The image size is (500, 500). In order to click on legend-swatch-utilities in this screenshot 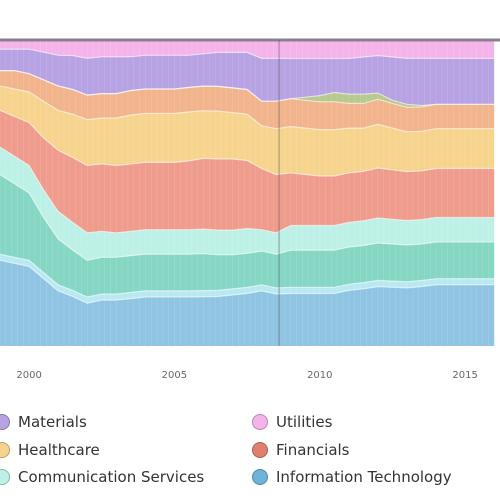, I will do `click(260, 422)`.